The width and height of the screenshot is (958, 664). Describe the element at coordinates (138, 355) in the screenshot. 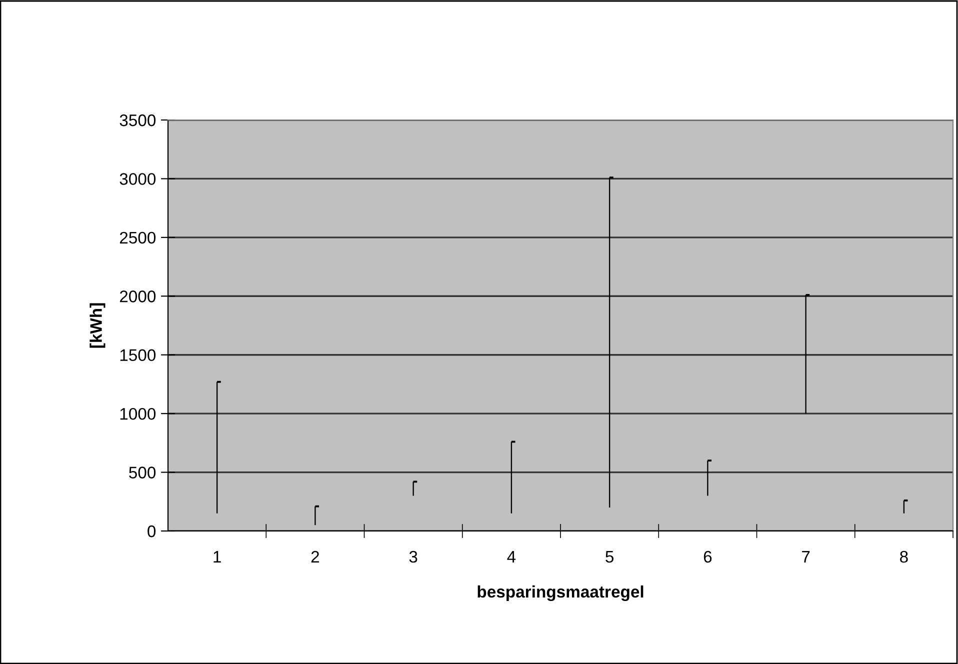

I see `y-tick-label: 1500` at that location.